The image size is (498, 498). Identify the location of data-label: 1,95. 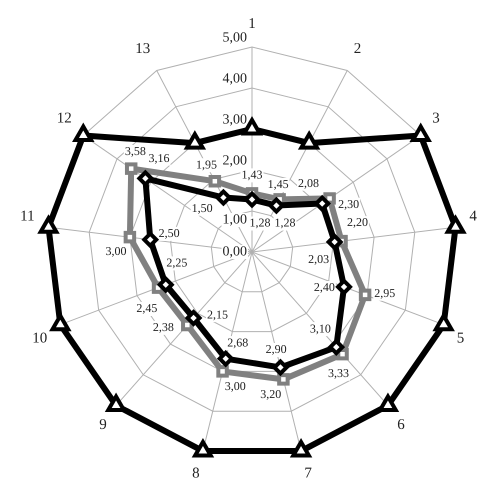
(206, 164).